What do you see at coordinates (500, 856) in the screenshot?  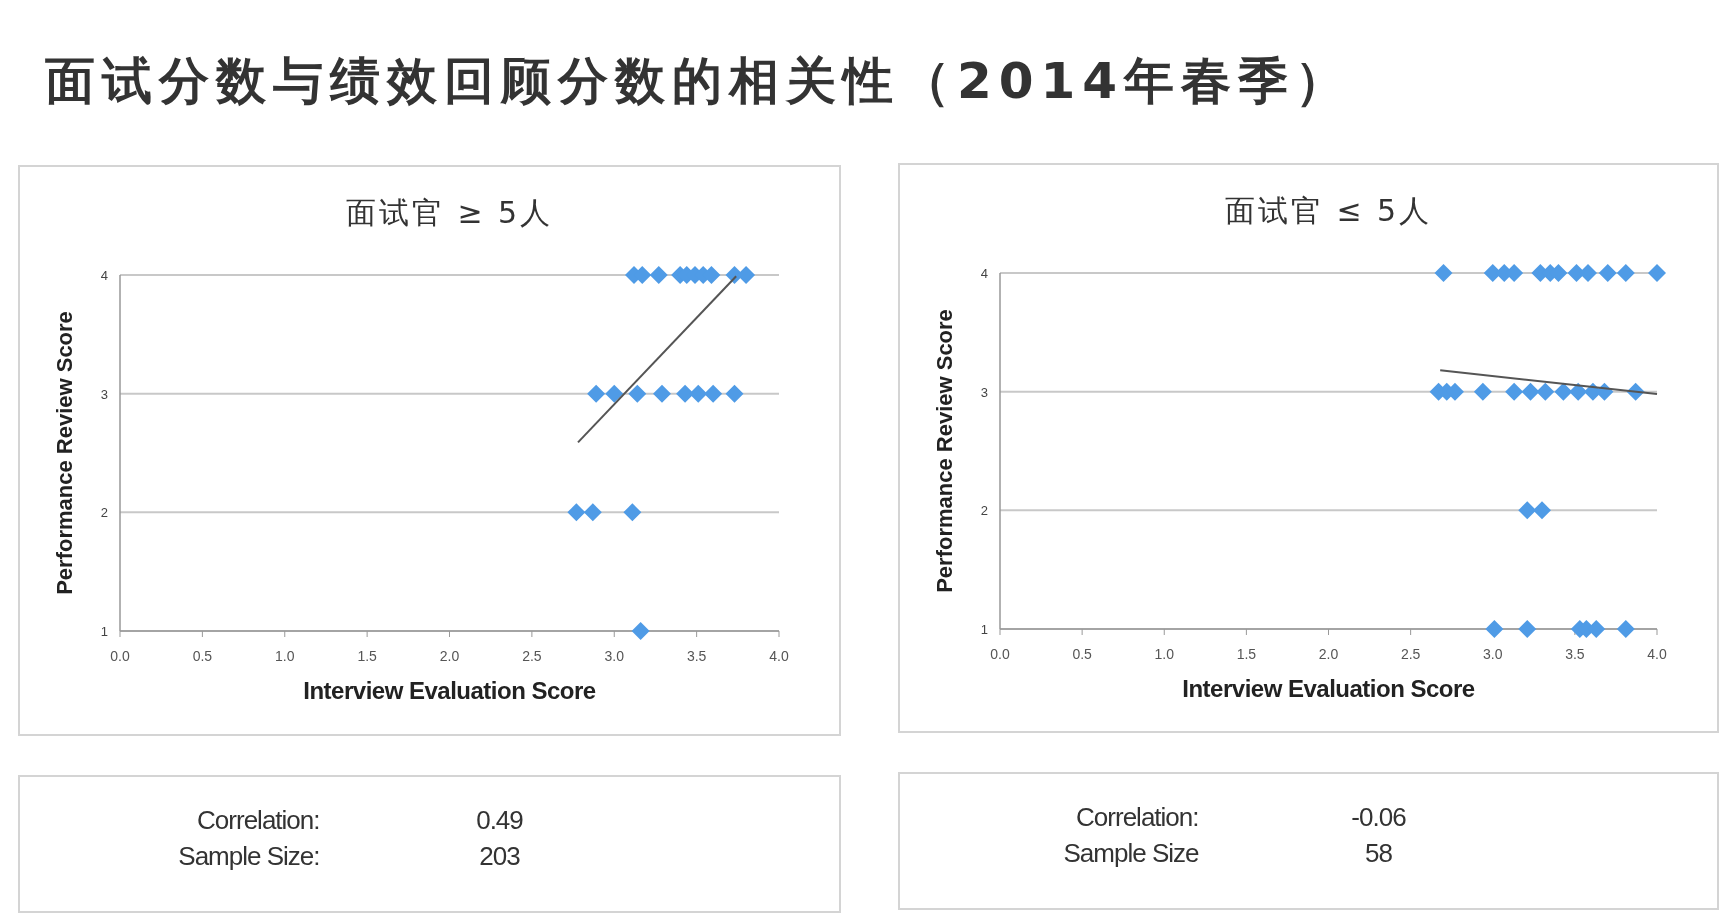 I see `text: 203` at bounding box center [500, 856].